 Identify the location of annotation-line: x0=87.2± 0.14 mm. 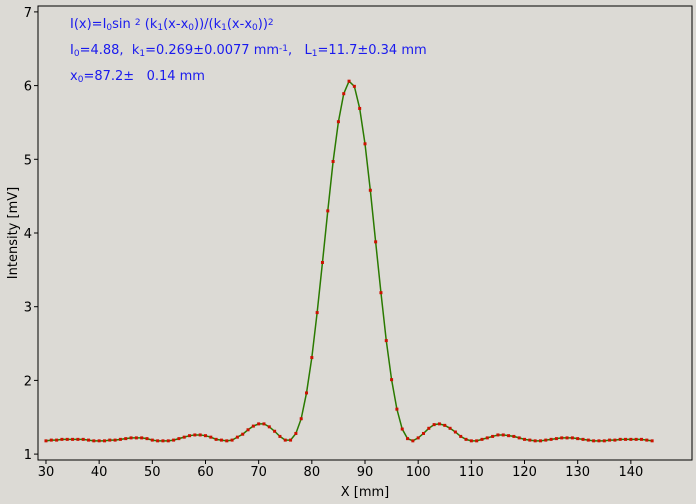
(137, 77).